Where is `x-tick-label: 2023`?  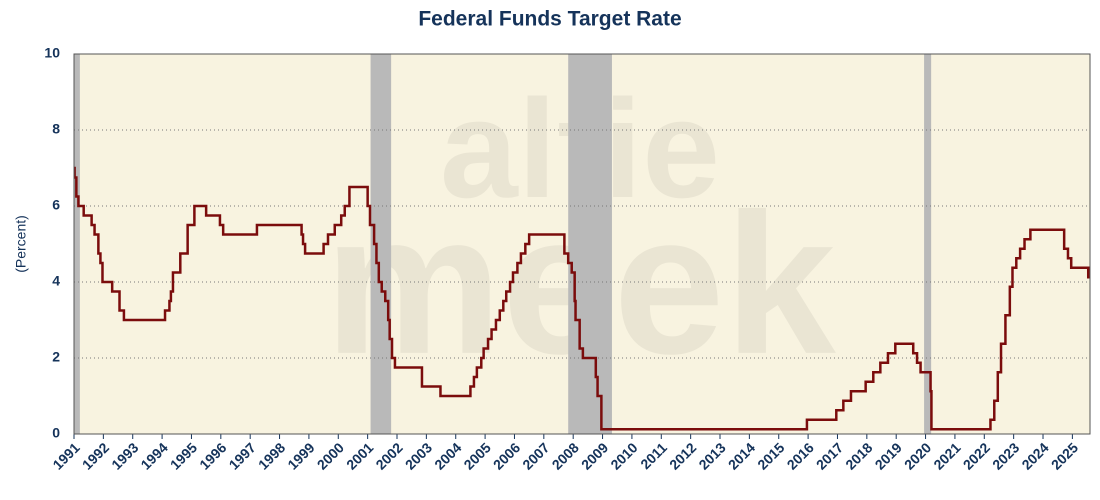
x-tick-label: 2023 is located at coordinates (1005, 455).